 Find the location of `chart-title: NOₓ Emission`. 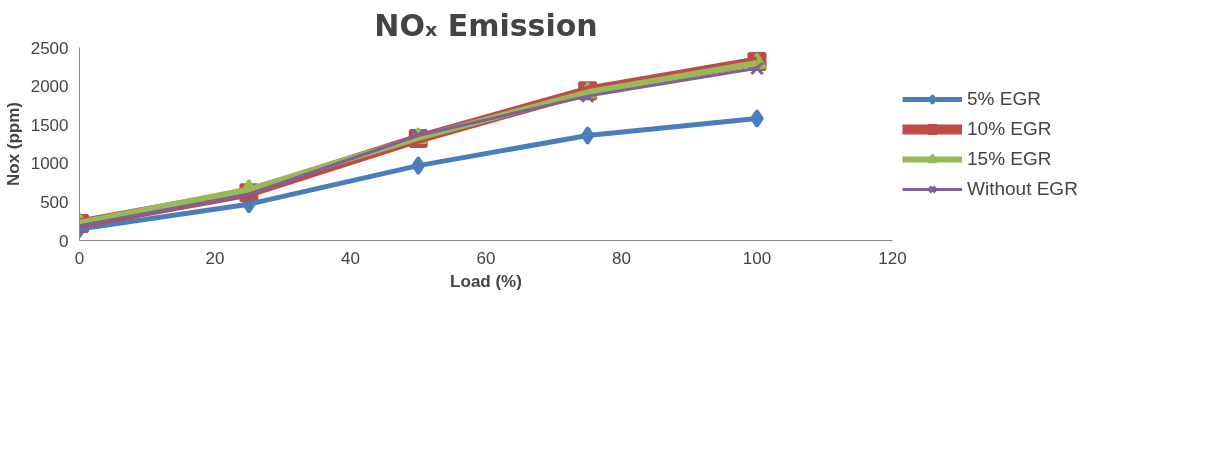

chart-title: NOₓ Emission is located at coordinates (486, 25).